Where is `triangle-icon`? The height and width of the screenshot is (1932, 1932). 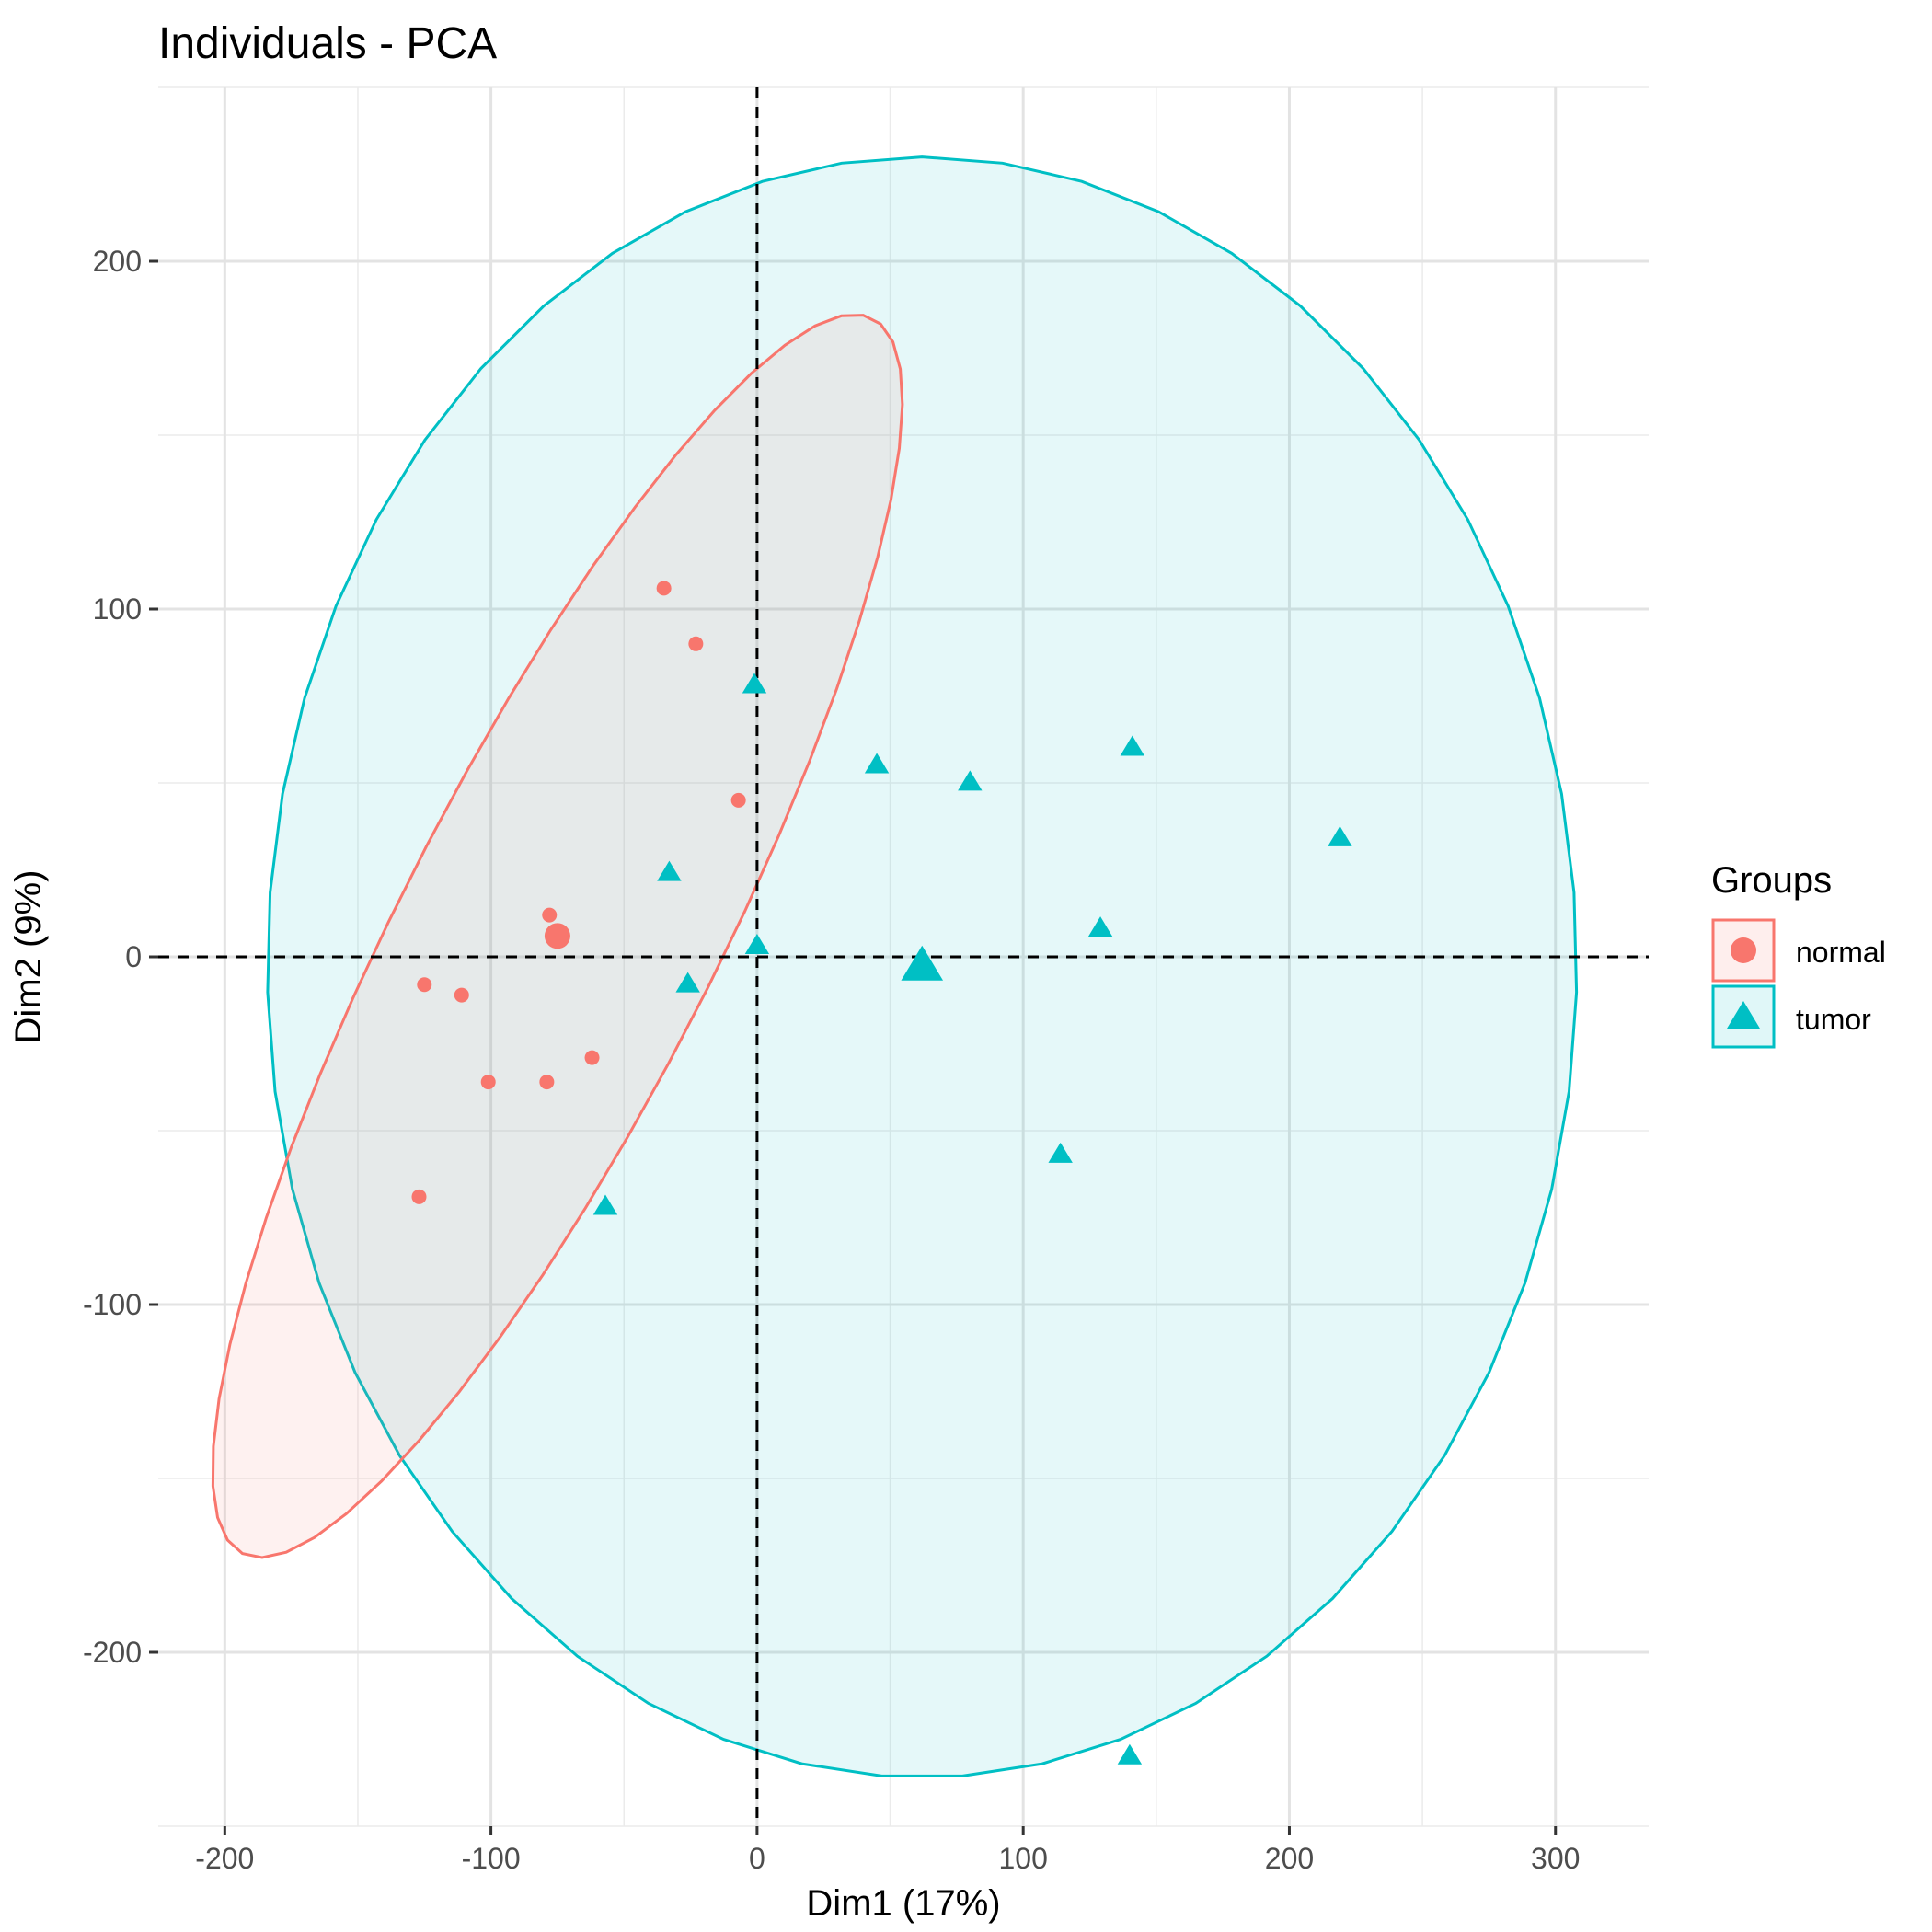
triangle-icon is located at coordinates (1743, 1015).